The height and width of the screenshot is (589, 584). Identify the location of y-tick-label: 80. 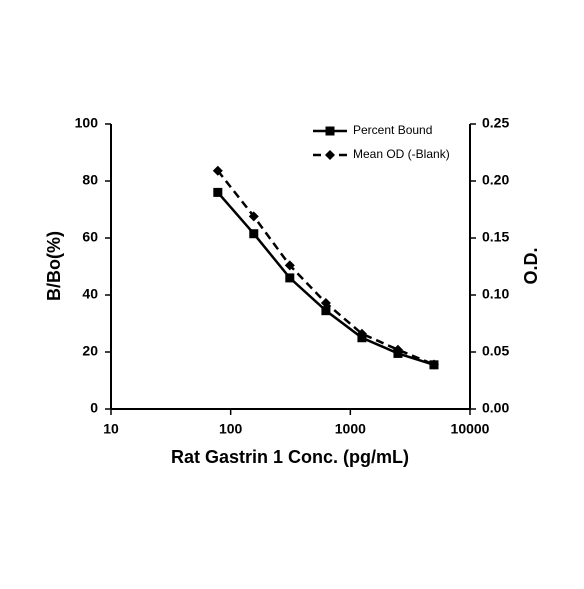
(90, 180).